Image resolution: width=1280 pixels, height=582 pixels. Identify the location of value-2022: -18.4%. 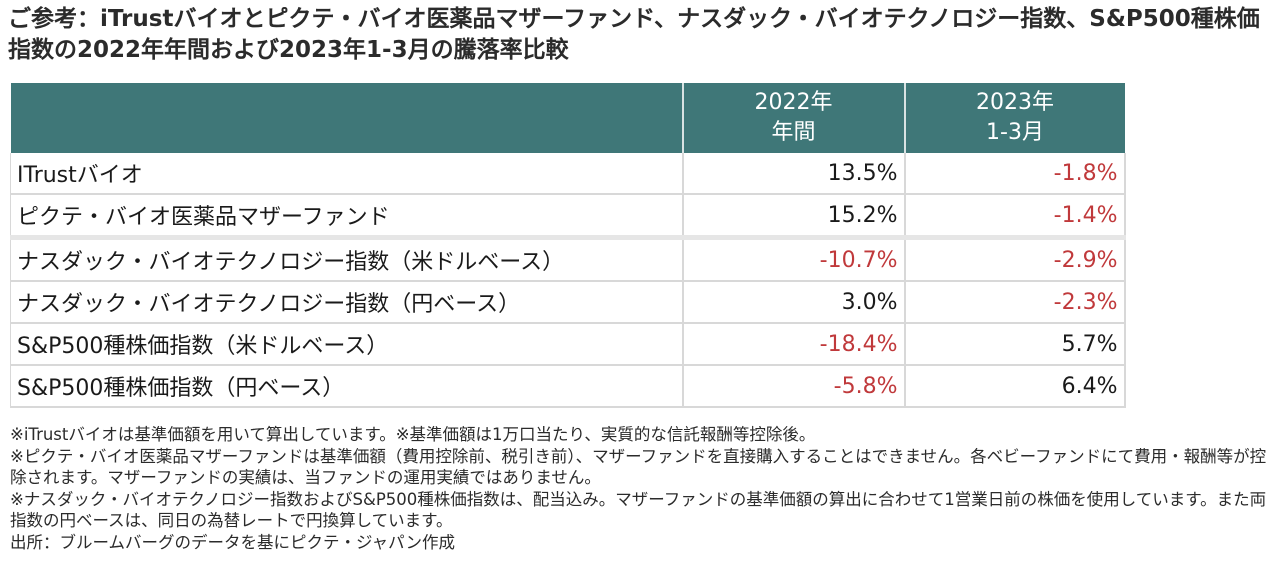
(794, 344).